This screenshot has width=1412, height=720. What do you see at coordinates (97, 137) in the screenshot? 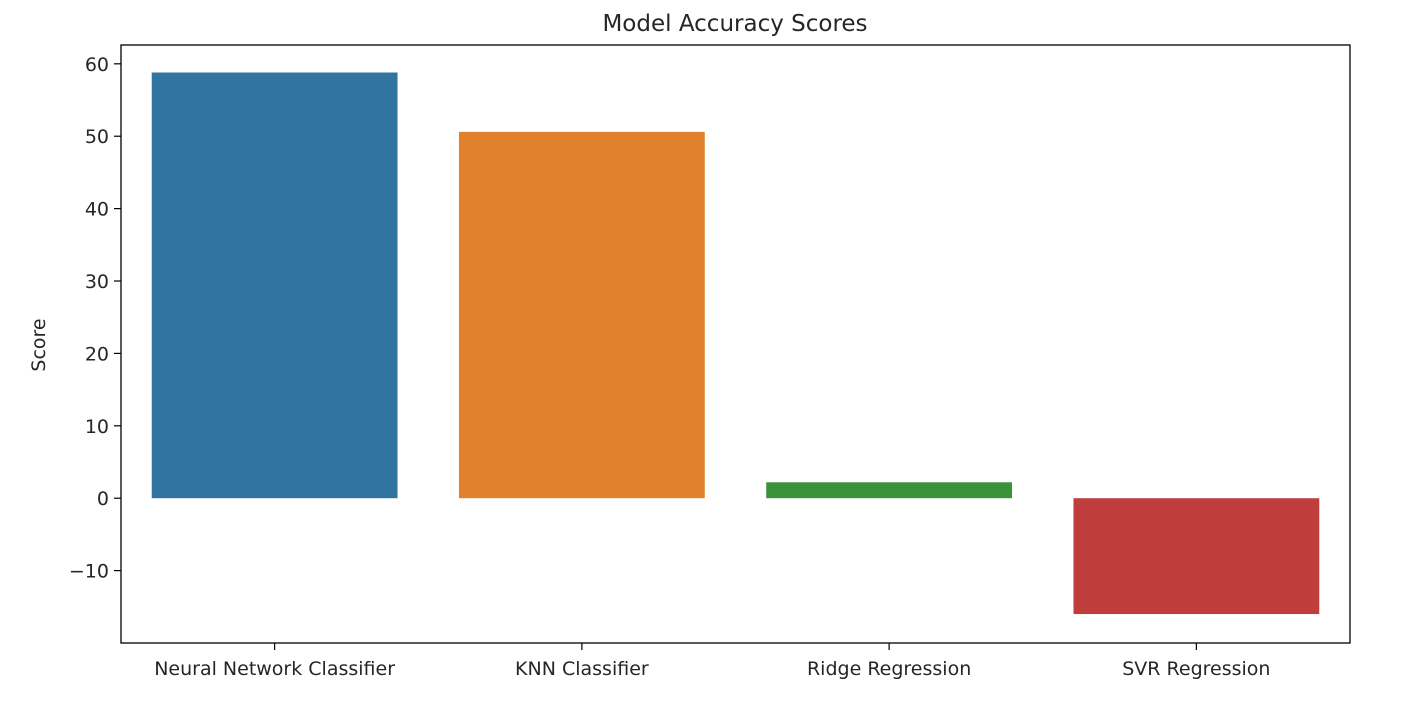
I see `y-tick-label: 50` at bounding box center [97, 137].